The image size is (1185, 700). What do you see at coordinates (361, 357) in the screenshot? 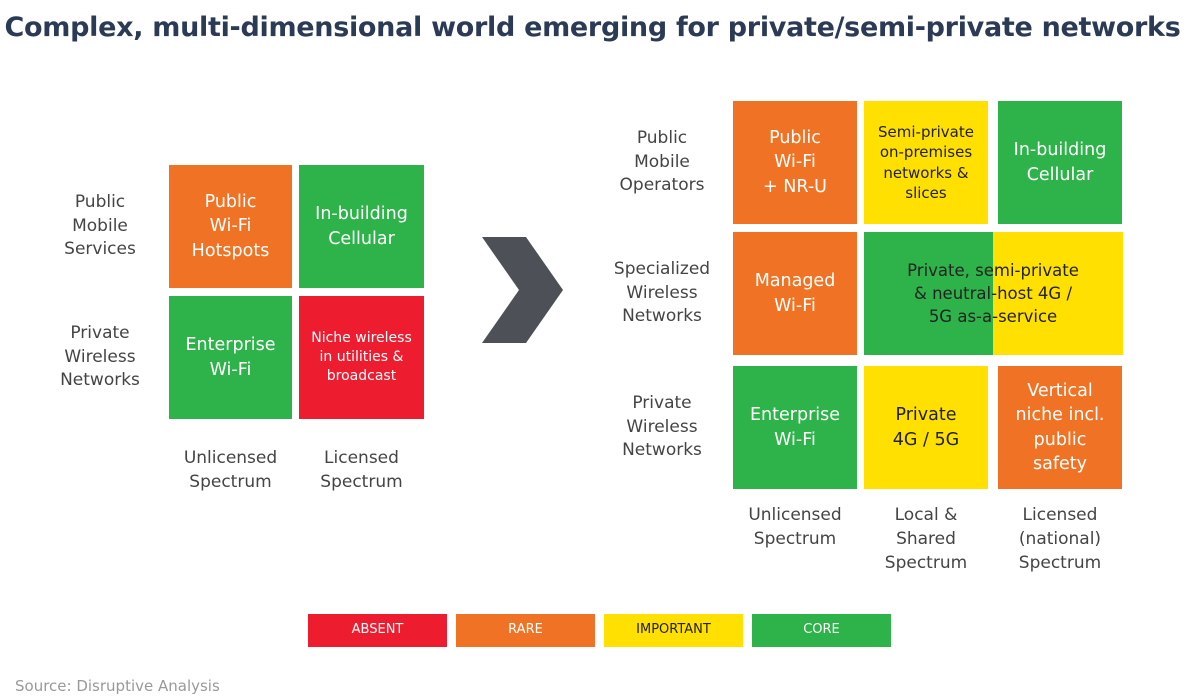
I see `cell: Niche wireless in utilities & broadcast` at bounding box center [361, 357].